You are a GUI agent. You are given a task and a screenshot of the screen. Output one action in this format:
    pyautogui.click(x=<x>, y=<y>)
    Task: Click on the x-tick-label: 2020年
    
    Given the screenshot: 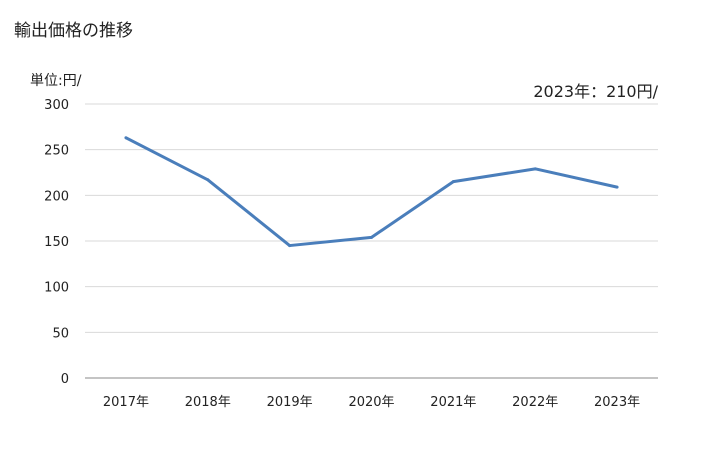 What is the action you would take?
    pyautogui.click(x=371, y=402)
    